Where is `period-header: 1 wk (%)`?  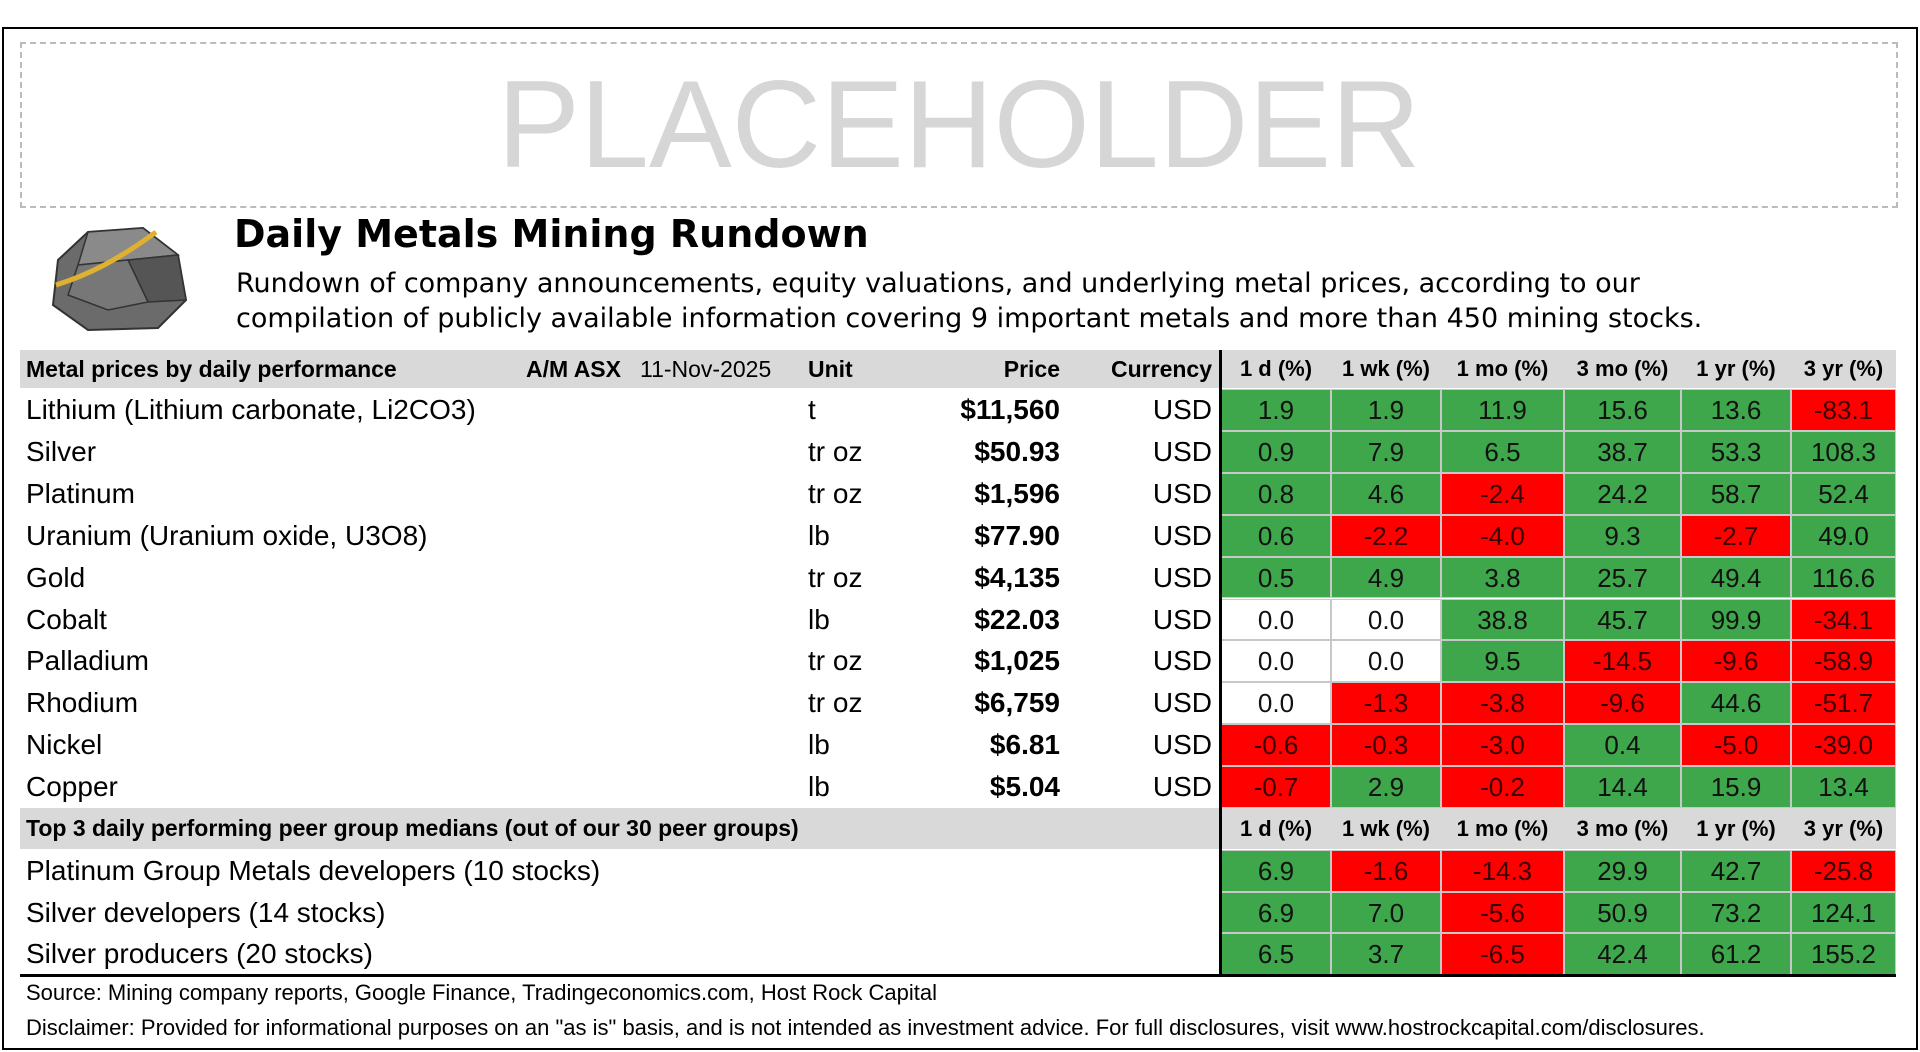
period-header: 1 wk (%) is located at coordinates (1386, 828).